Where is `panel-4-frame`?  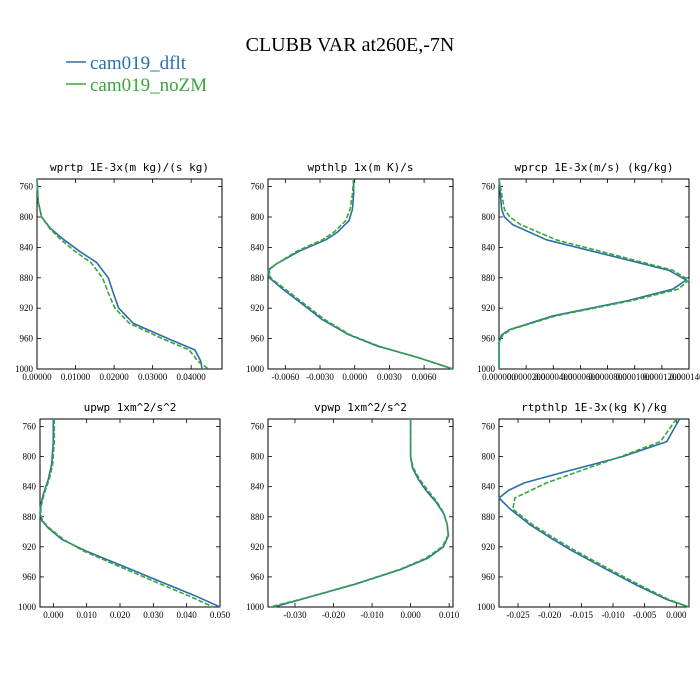
panel-4-frame is located at coordinates (130, 513).